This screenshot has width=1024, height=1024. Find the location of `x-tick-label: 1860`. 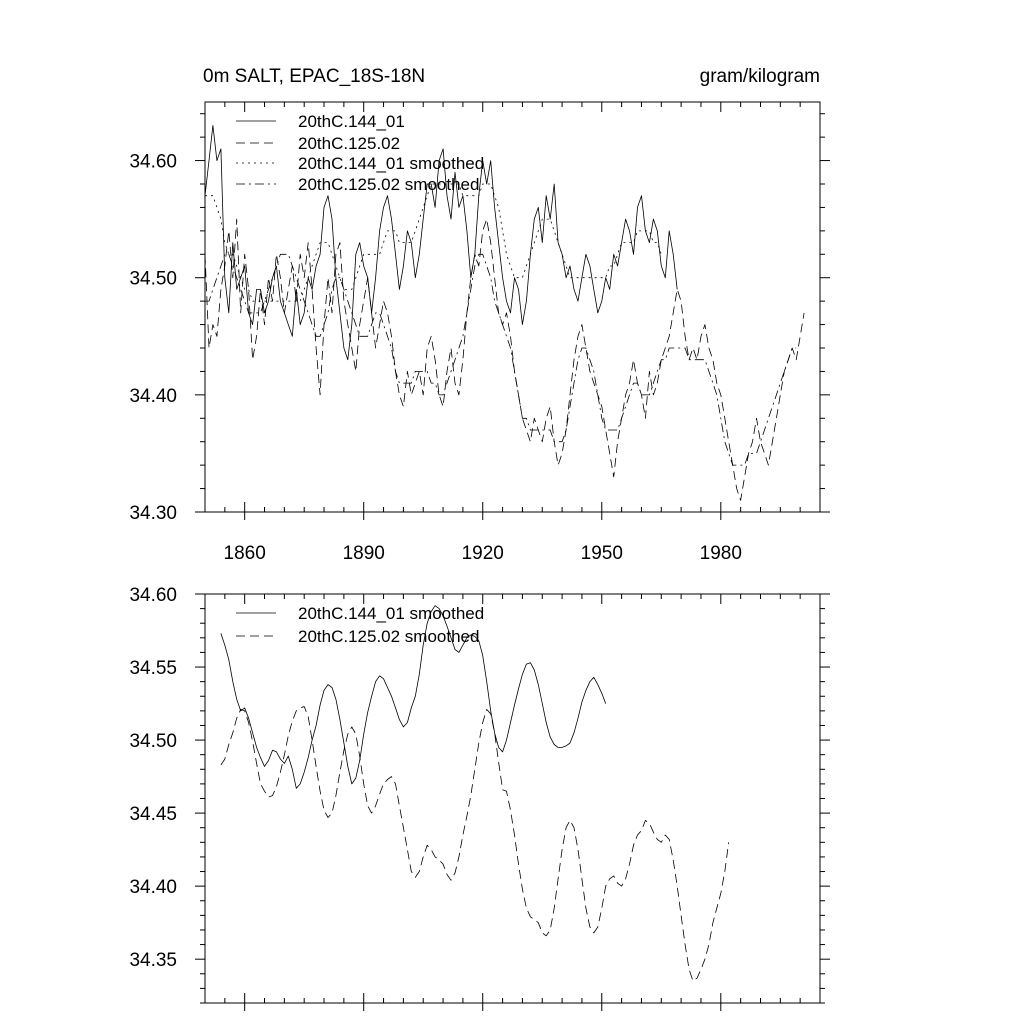

x-tick-label: 1860 is located at coordinates (245, 553).